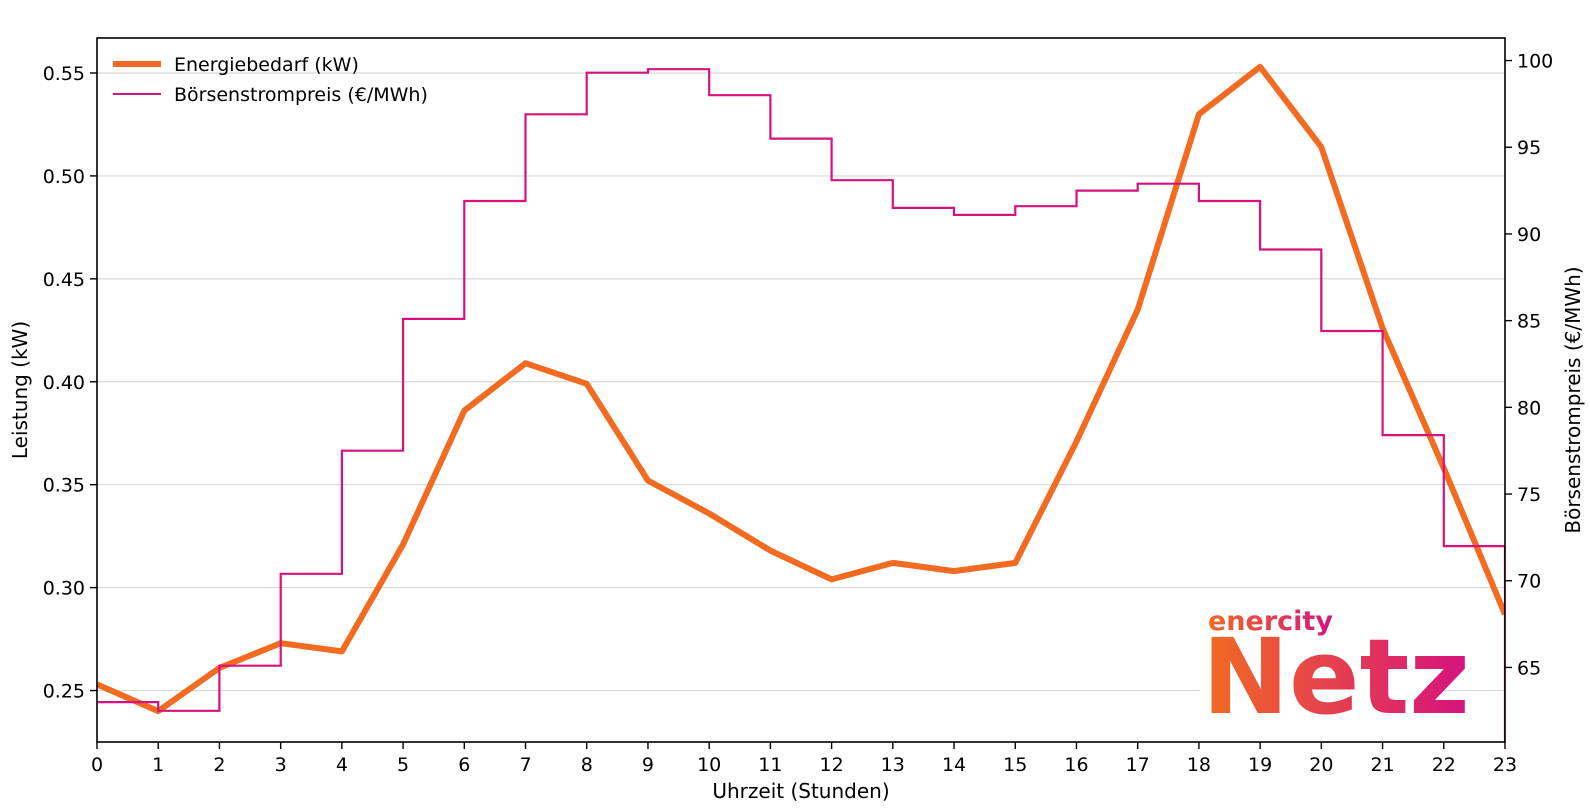 The width and height of the screenshot is (1590, 810). What do you see at coordinates (1529, 322) in the screenshot?
I see `y-right-tick-label: 85` at bounding box center [1529, 322].